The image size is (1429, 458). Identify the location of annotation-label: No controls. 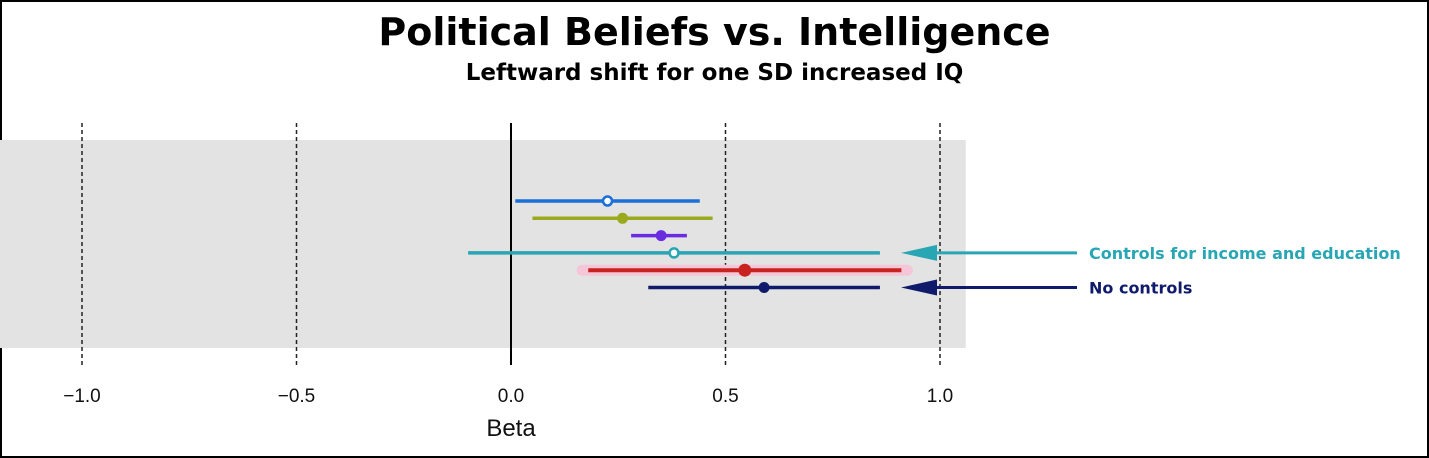
(1140, 288).